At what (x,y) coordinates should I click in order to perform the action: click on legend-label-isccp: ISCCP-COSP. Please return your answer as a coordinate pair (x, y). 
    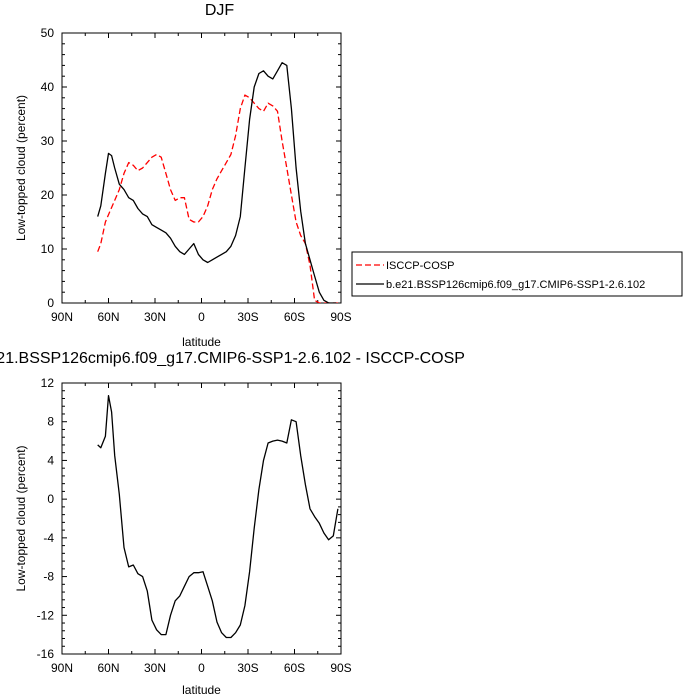
    Looking at the image, I should click on (420, 266).